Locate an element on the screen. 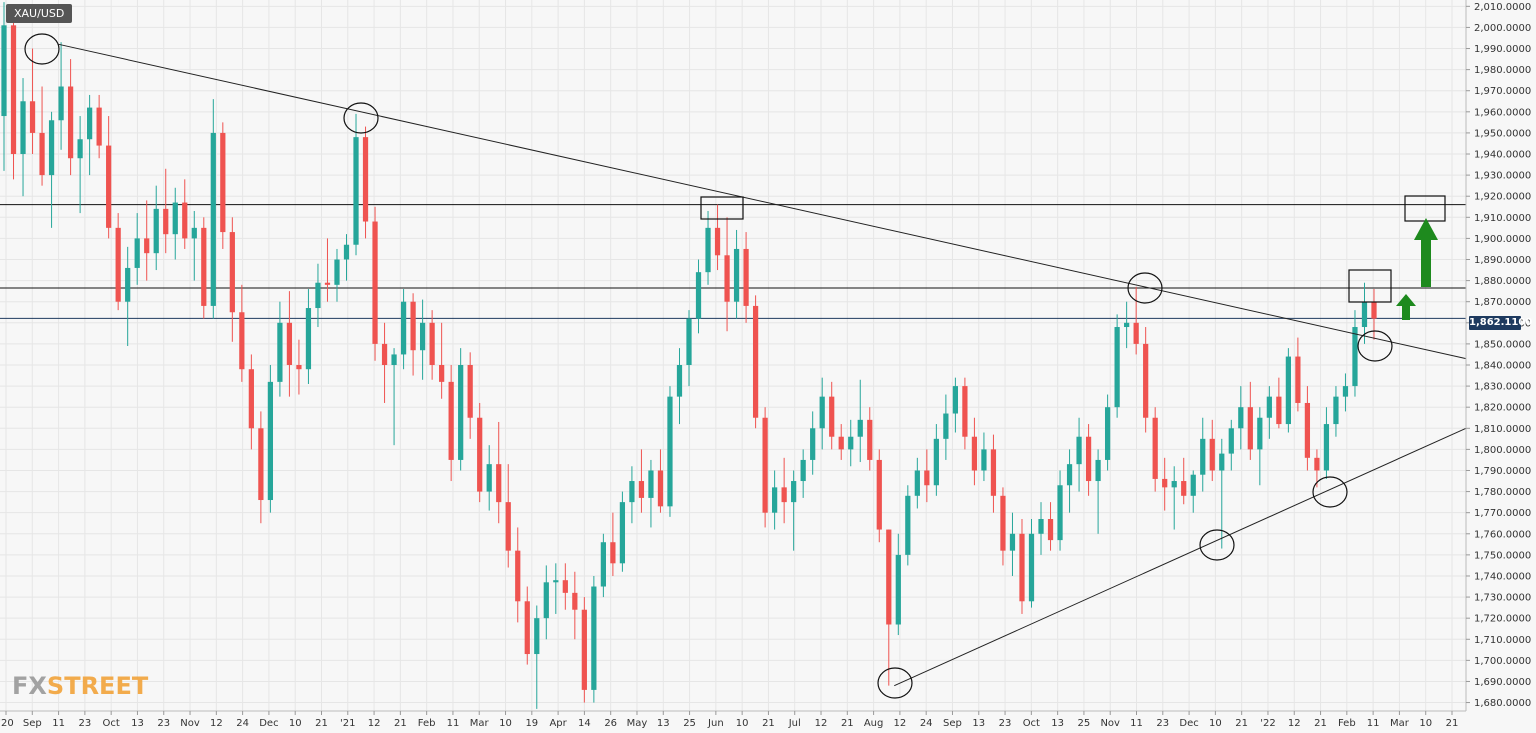 The width and height of the screenshot is (1536, 733). x-tick-label: Sep is located at coordinates (32, 723).